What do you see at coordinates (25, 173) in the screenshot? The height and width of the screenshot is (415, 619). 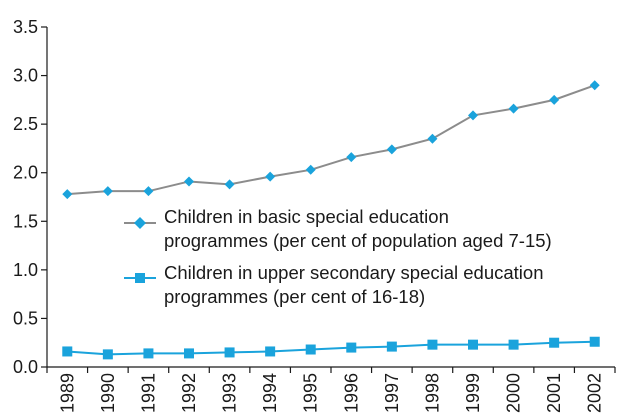 I see `y-tick-label: 2.0` at bounding box center [25, 173].